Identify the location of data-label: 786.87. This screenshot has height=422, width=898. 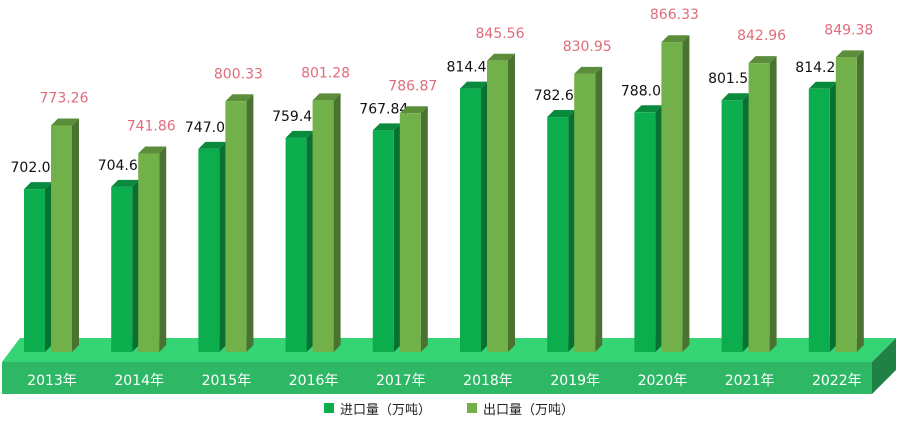
(412, 86).